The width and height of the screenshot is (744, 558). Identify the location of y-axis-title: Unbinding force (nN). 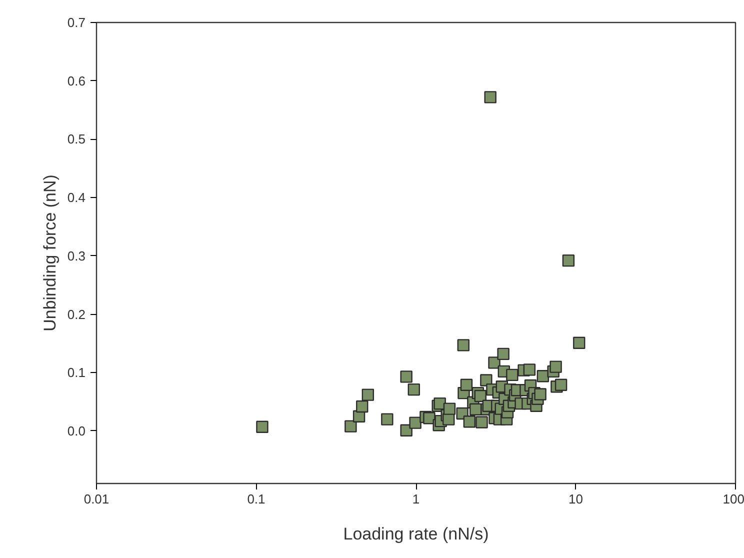
(50, 253).